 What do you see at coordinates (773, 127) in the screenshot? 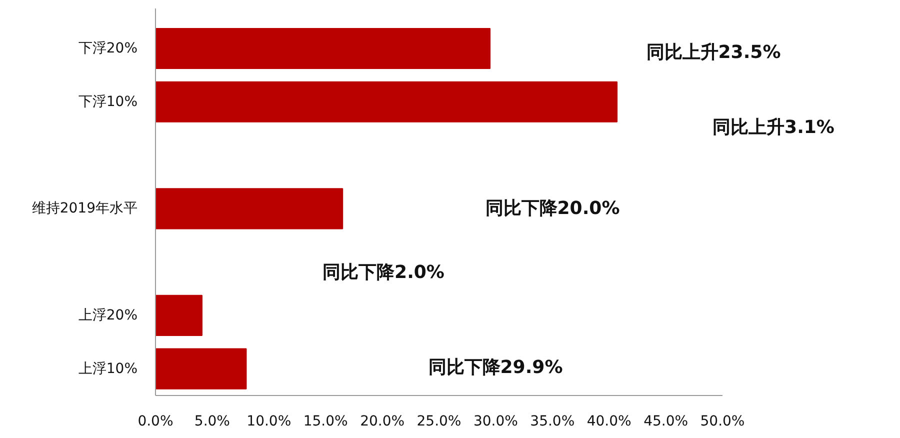
I see `annotation: 同比上升3.1%` at bounding box center [773, 127].